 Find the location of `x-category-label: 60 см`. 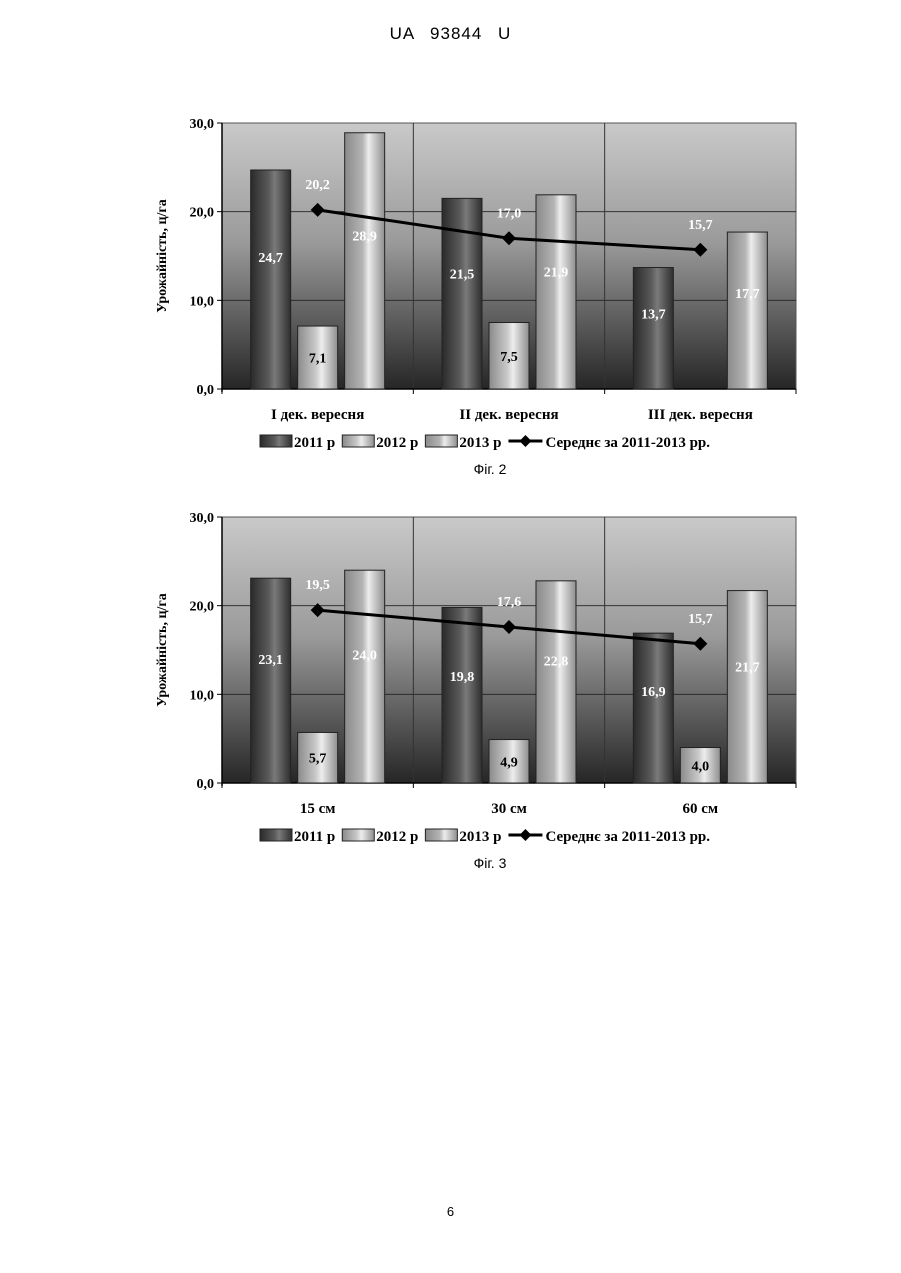

x-category-label: 60 см is located at coordinates (701, 809).